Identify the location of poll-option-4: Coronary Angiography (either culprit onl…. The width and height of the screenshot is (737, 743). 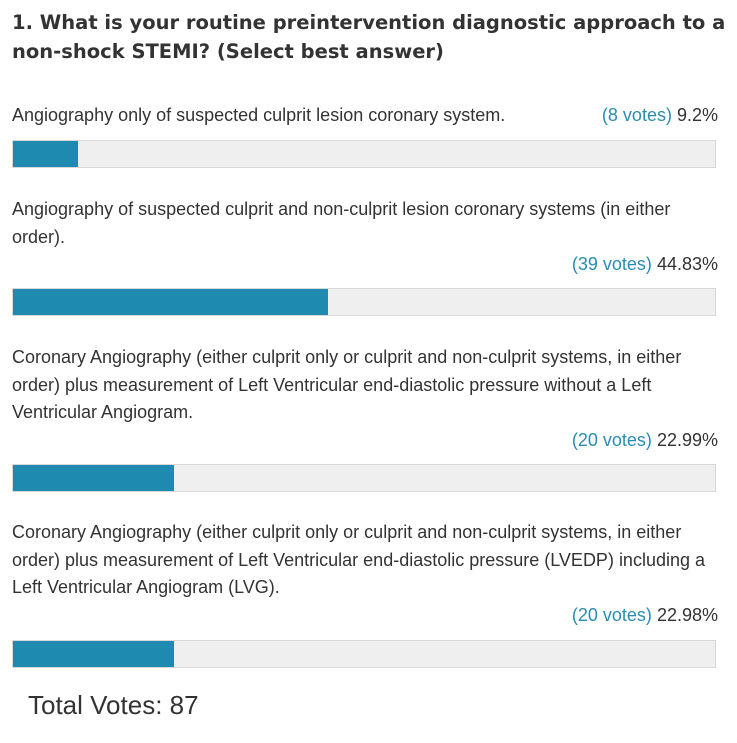
(365, 574).